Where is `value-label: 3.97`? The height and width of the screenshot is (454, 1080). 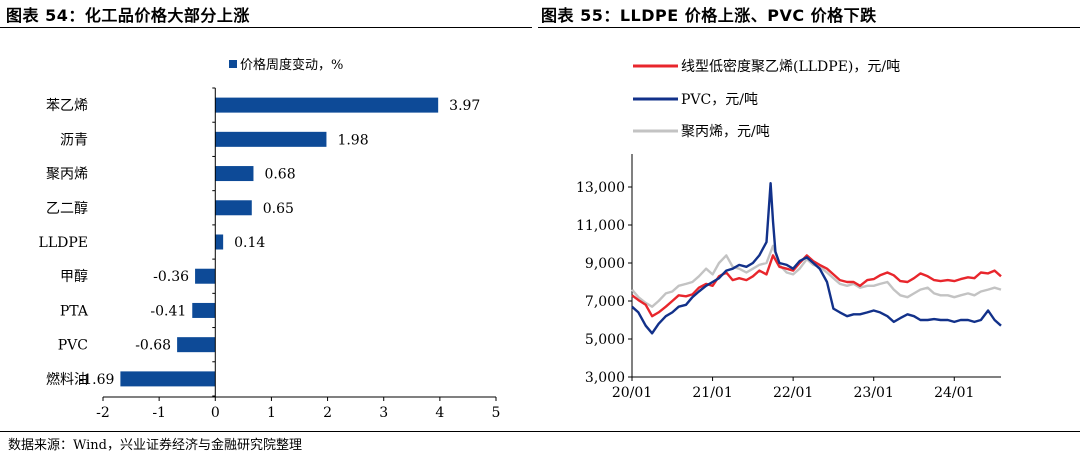 value-label: 3.97 is located at coordinates (464, 106).